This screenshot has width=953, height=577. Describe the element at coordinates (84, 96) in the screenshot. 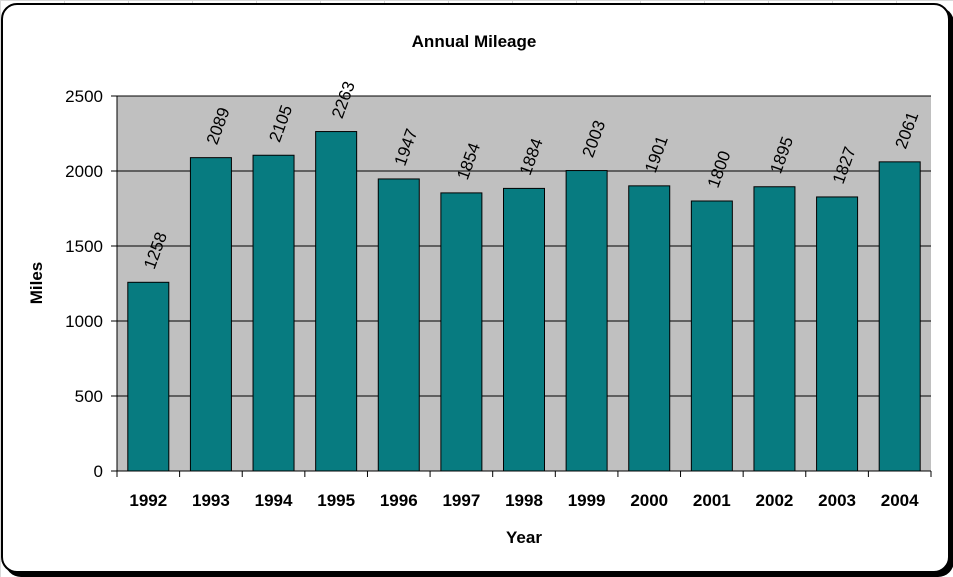

I see `y-tick-label: 2500` at that location.